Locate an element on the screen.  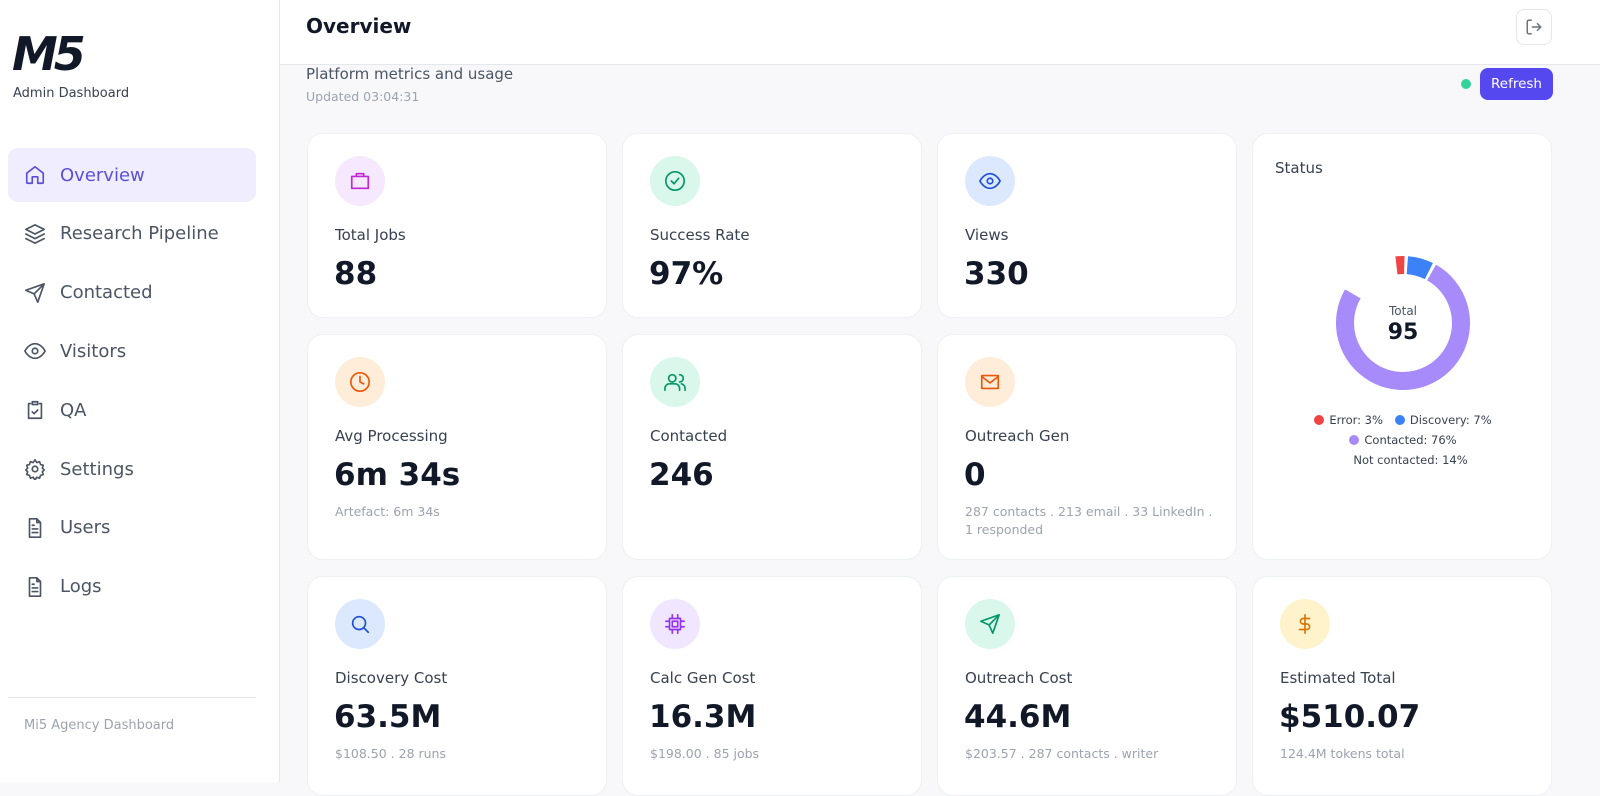
stat-label: Outreach Gen is located at coordinates (1017, 436).